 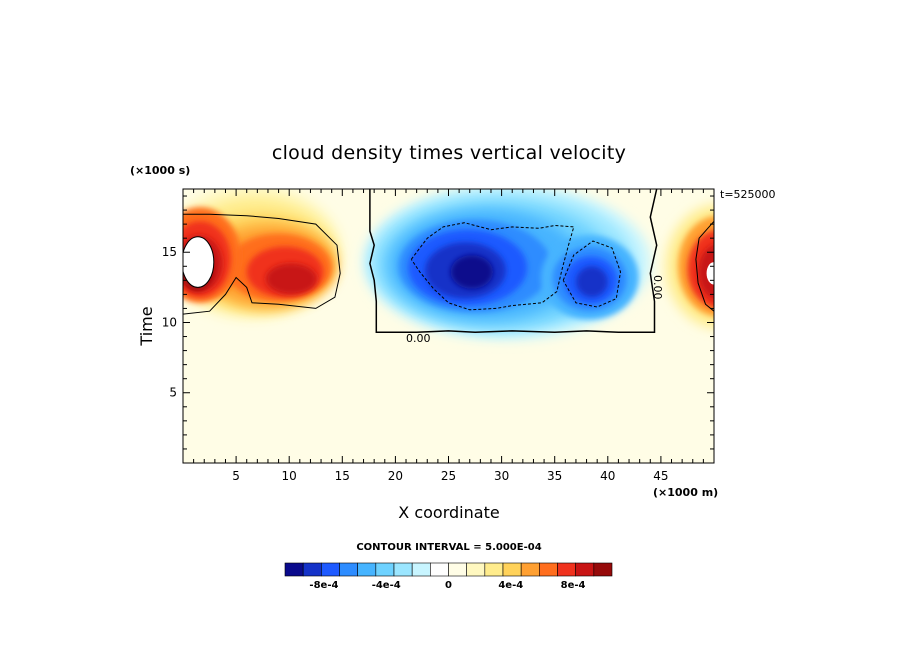 I want to click on y-unit-label: (×1000 s), so click(x=160, y=170).